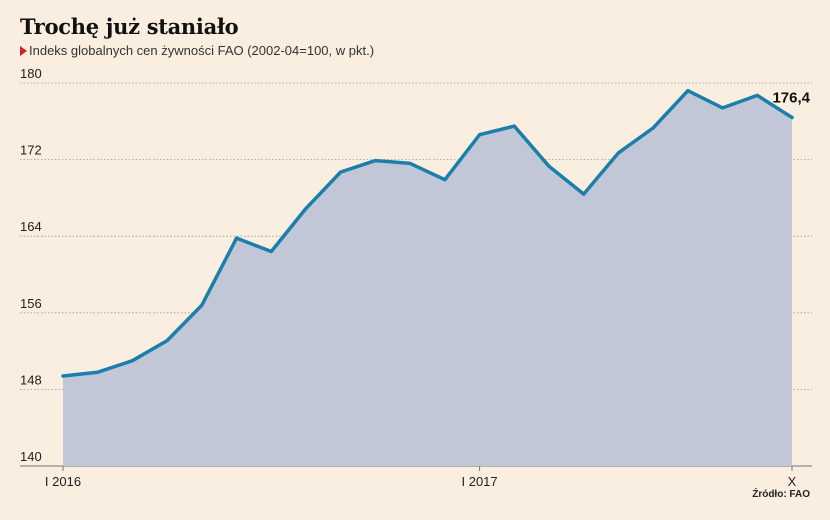 This screenshot has height=520, width=830. I want to click on chart-title: Trochę już staniało, so click(129, 26).